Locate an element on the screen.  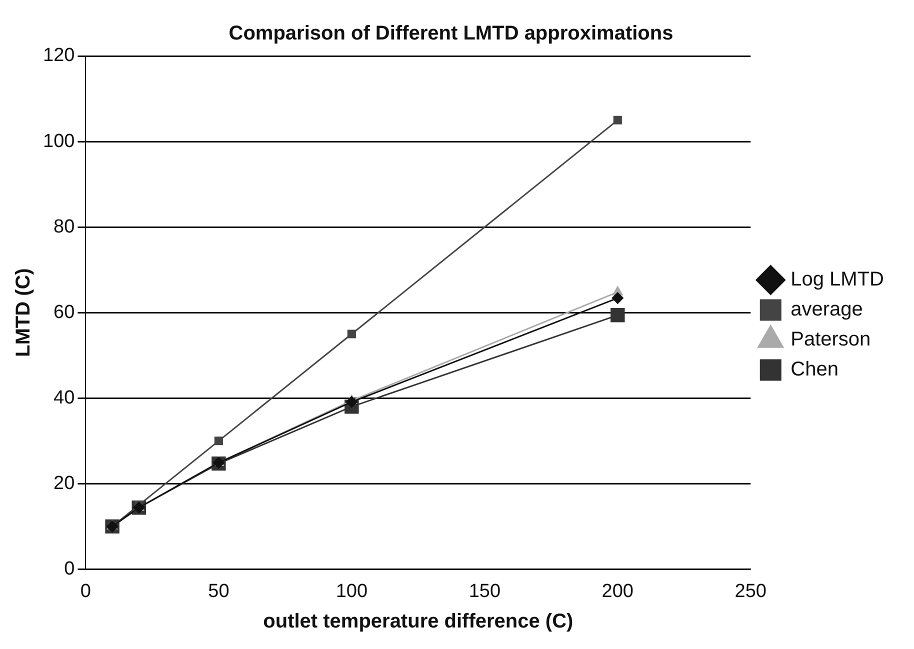
legend-label: Log LMTD is located at coordinates (837, 279).